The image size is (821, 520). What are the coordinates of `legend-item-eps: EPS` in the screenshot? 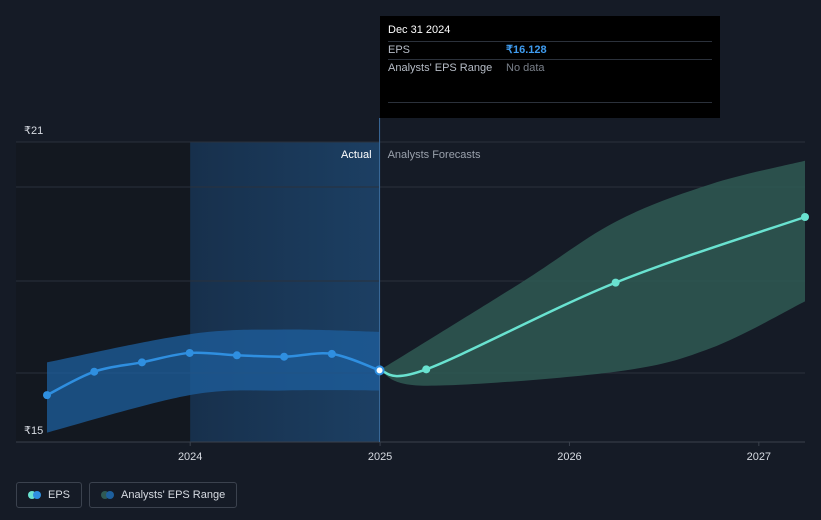 It's located at (49, 495).